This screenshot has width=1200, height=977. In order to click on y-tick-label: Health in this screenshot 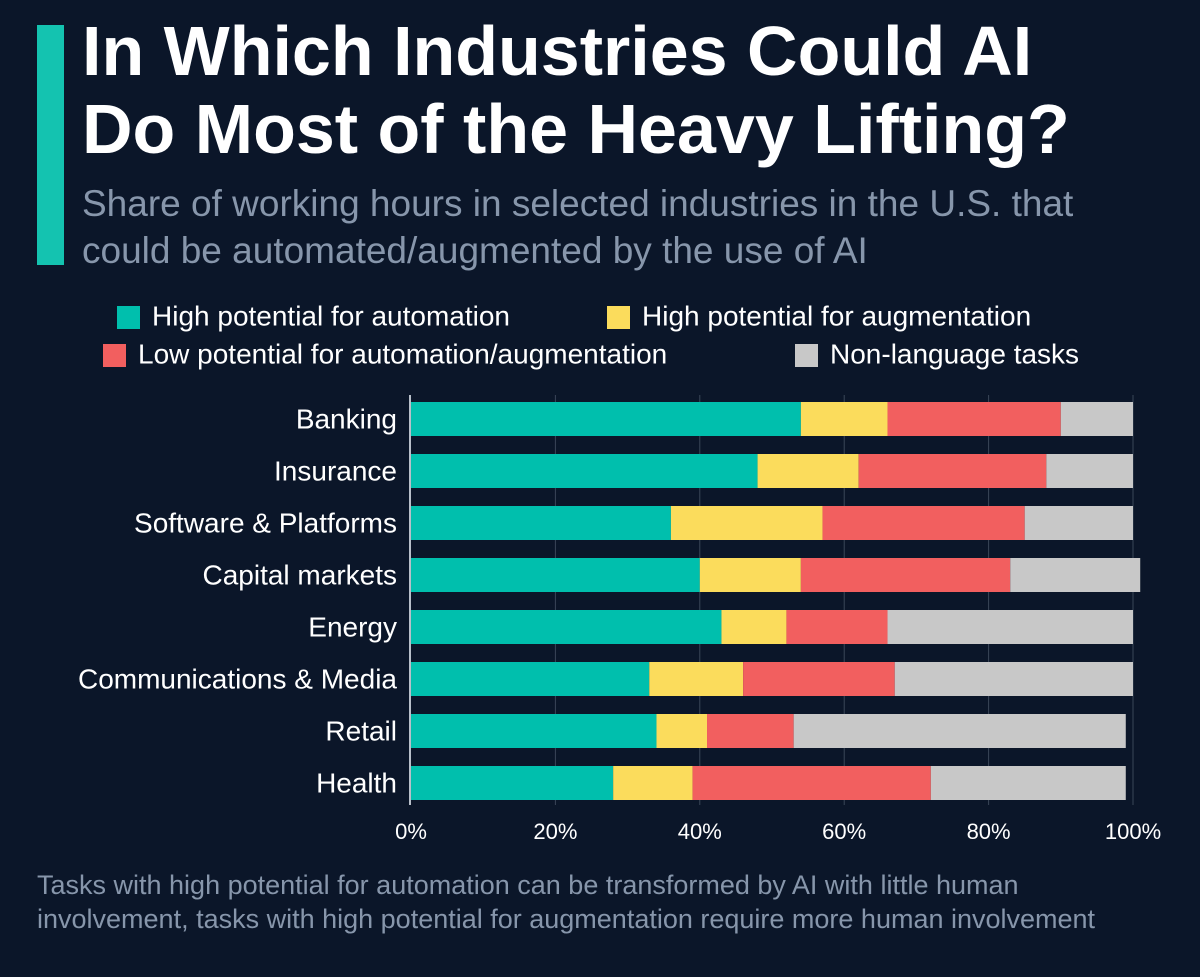, I will do `click(356, 782)`.